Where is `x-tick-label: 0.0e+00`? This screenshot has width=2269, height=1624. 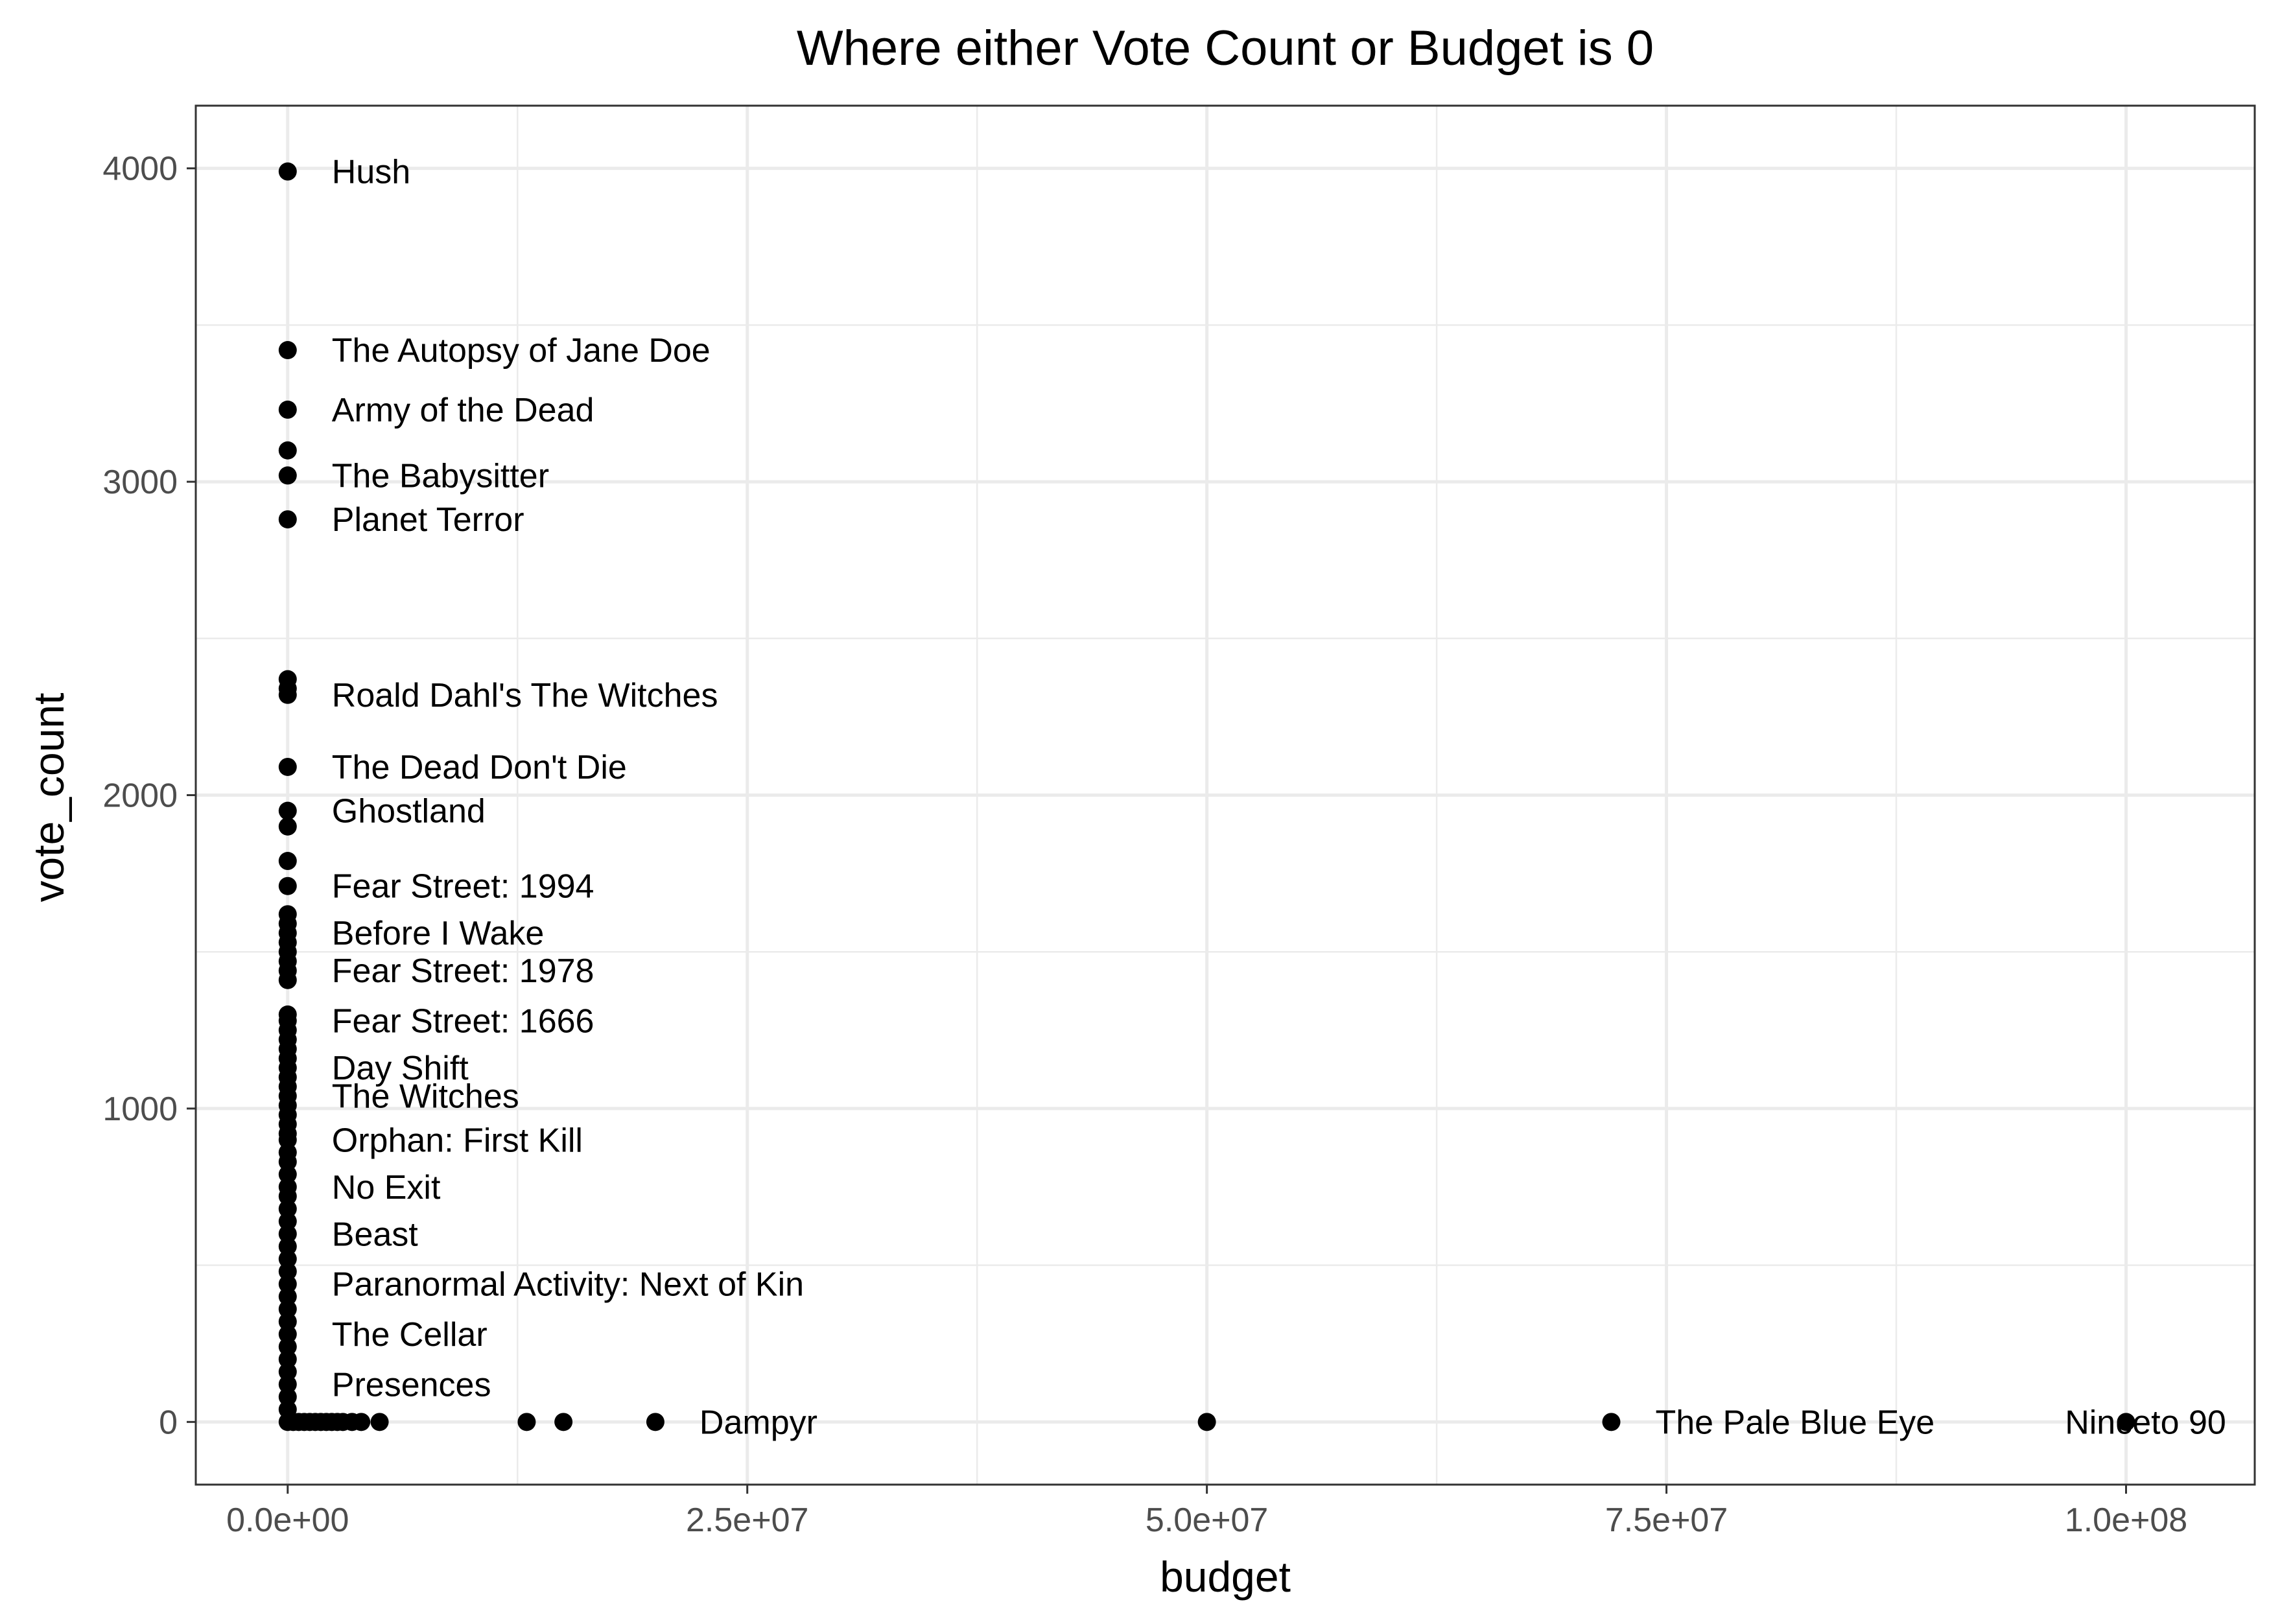
x-tick-label: 0.0e+00 is located at coordinates (287, 1520).